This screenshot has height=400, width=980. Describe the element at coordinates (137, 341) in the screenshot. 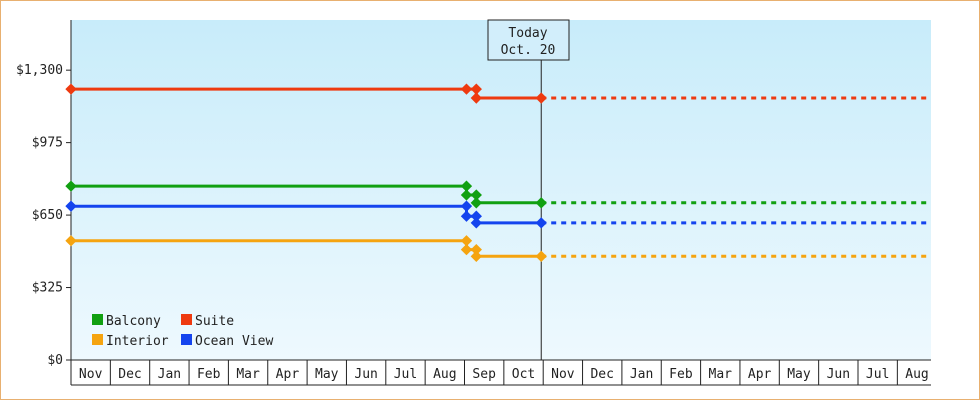

I see `legend-label: Interior` at that location.